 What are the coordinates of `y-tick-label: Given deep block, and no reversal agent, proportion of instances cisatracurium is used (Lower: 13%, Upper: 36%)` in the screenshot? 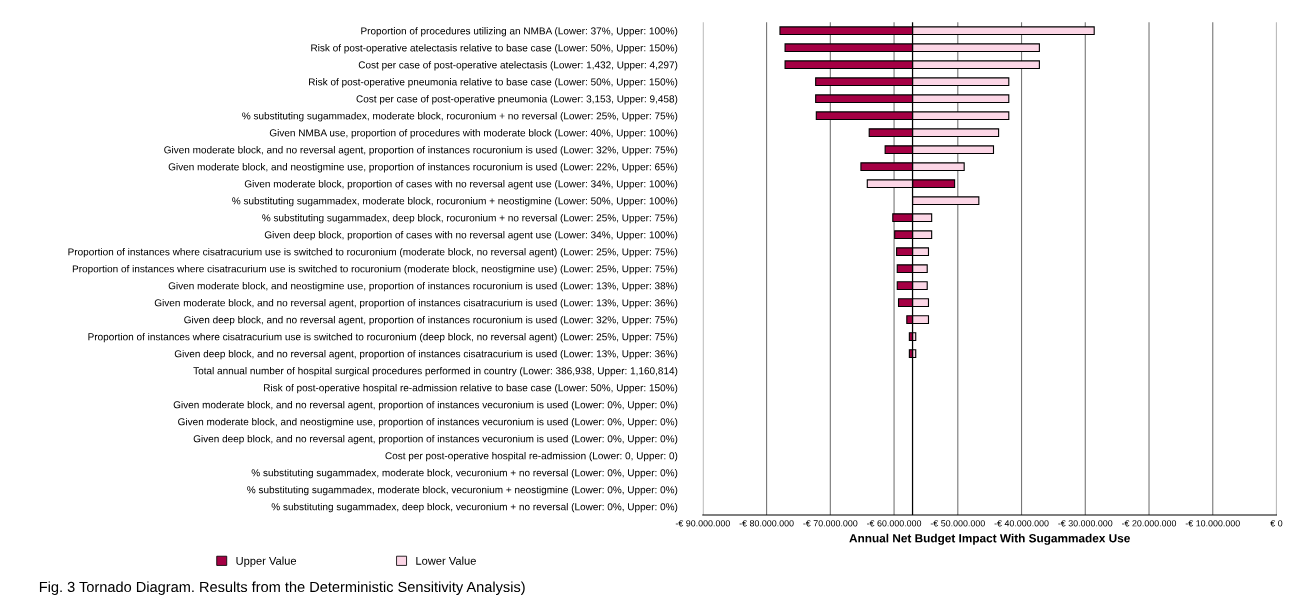 It's located at (426, 354).